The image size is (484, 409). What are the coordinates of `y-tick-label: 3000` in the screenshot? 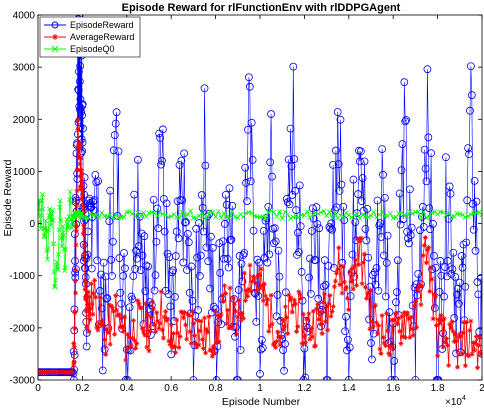 It's located at (24, 68).